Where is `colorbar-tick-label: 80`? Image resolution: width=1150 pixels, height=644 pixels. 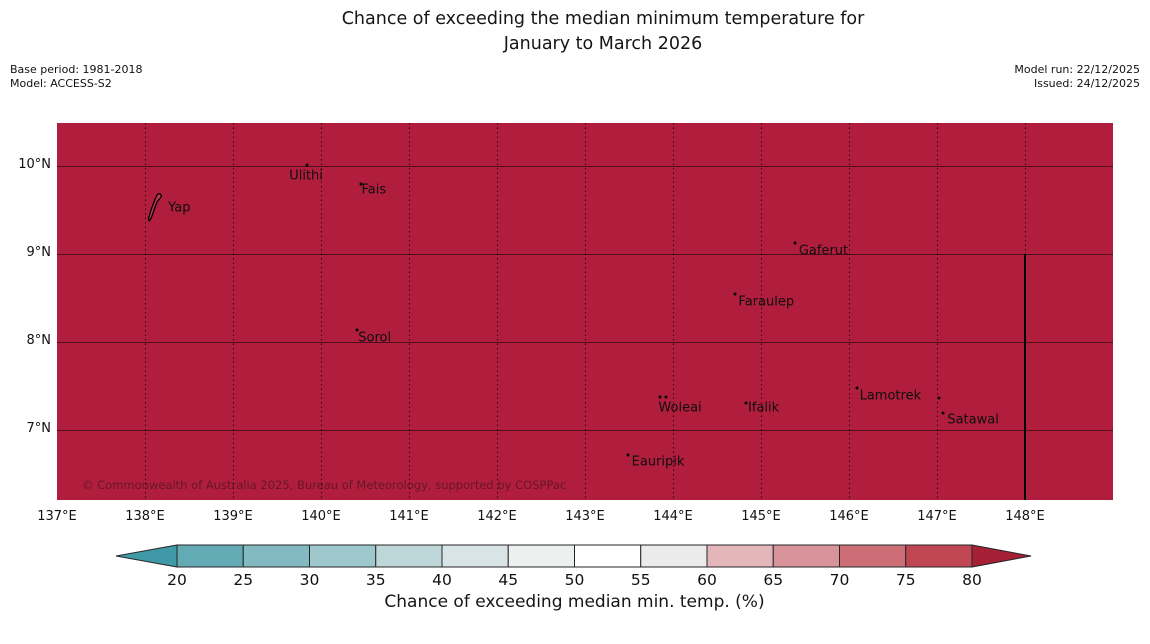 colorbar-tick-label: 80 is located at coordinates (972, 580).